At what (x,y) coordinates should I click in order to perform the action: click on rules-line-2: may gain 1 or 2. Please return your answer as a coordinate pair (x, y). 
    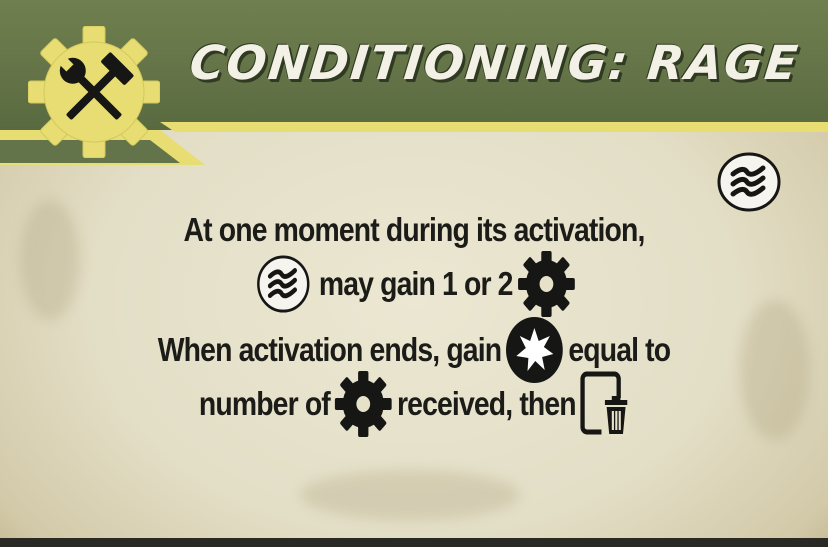
    Looking at the image, I should click on (414, 284).